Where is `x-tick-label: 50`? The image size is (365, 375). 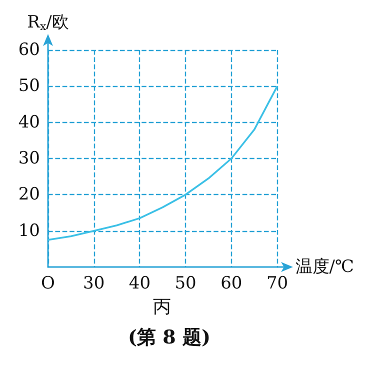 x-tick-label: 50 is located at coordinates (185, 284).